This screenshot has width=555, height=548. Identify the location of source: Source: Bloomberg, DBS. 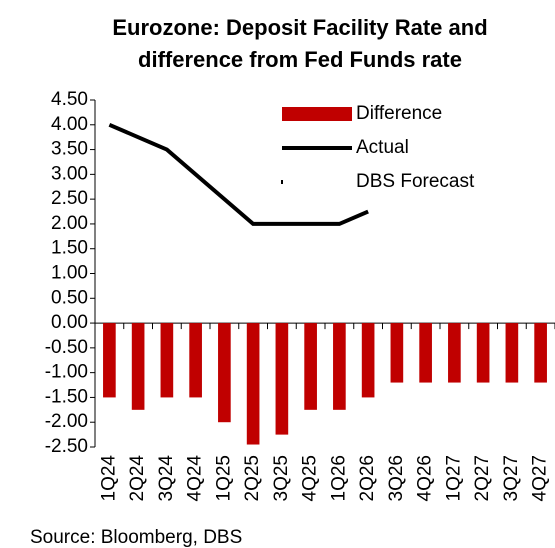
(136, 537).